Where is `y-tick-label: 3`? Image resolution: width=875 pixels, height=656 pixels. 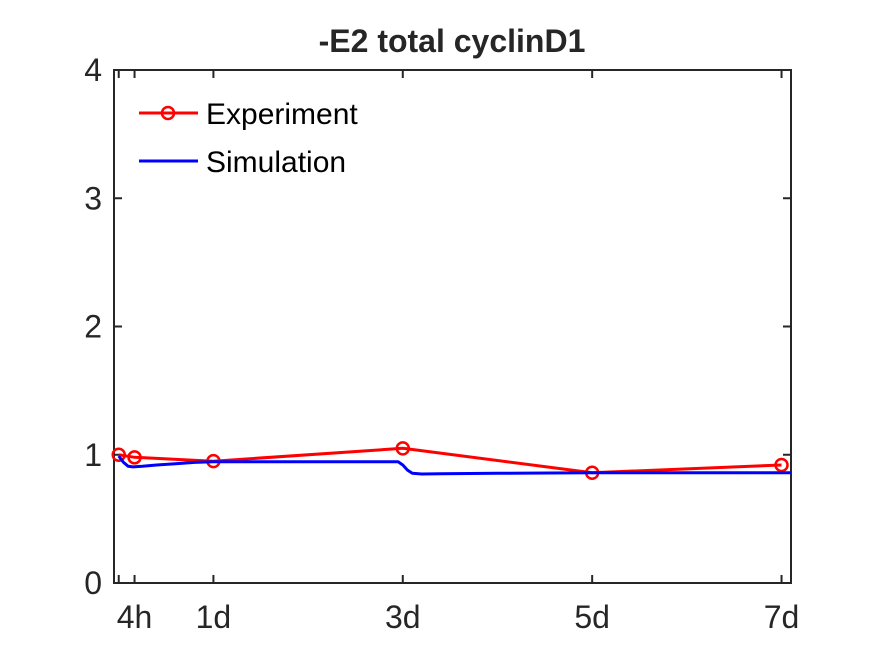
y-tick-label: 3 is located at coordinates (93, 198).